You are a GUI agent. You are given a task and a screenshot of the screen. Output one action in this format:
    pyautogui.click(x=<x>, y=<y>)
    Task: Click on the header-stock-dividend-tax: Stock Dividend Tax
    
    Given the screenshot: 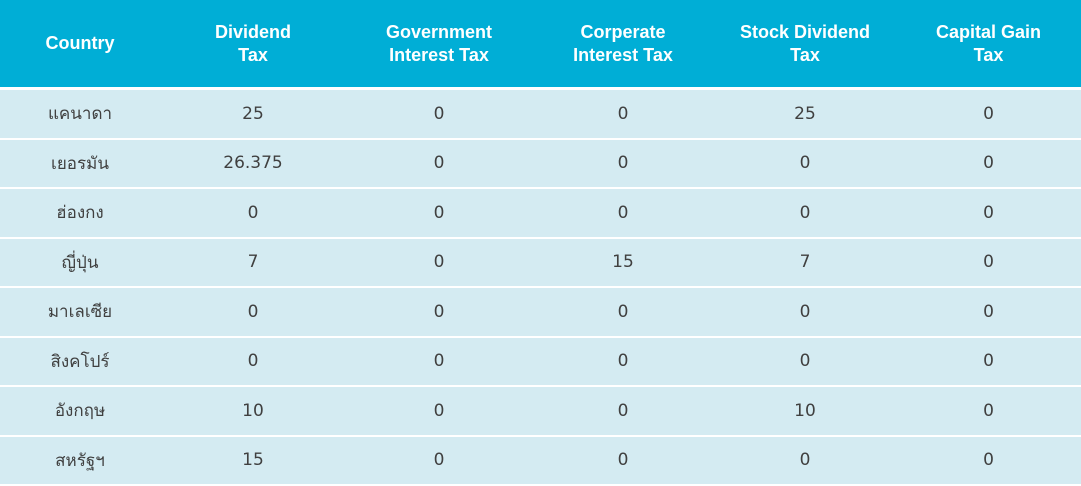 What is the action you would take?
    pyautogui.click(x=805, y=45)
    